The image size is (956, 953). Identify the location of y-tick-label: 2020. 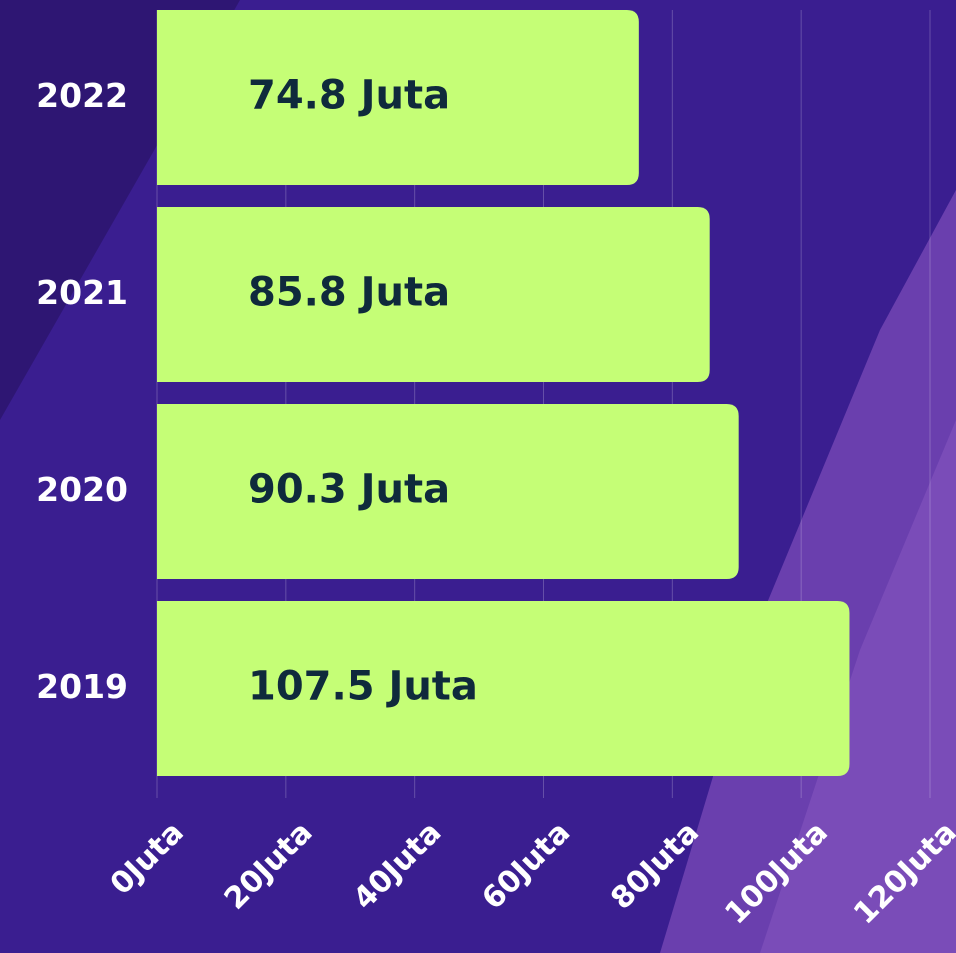
(82, 489).